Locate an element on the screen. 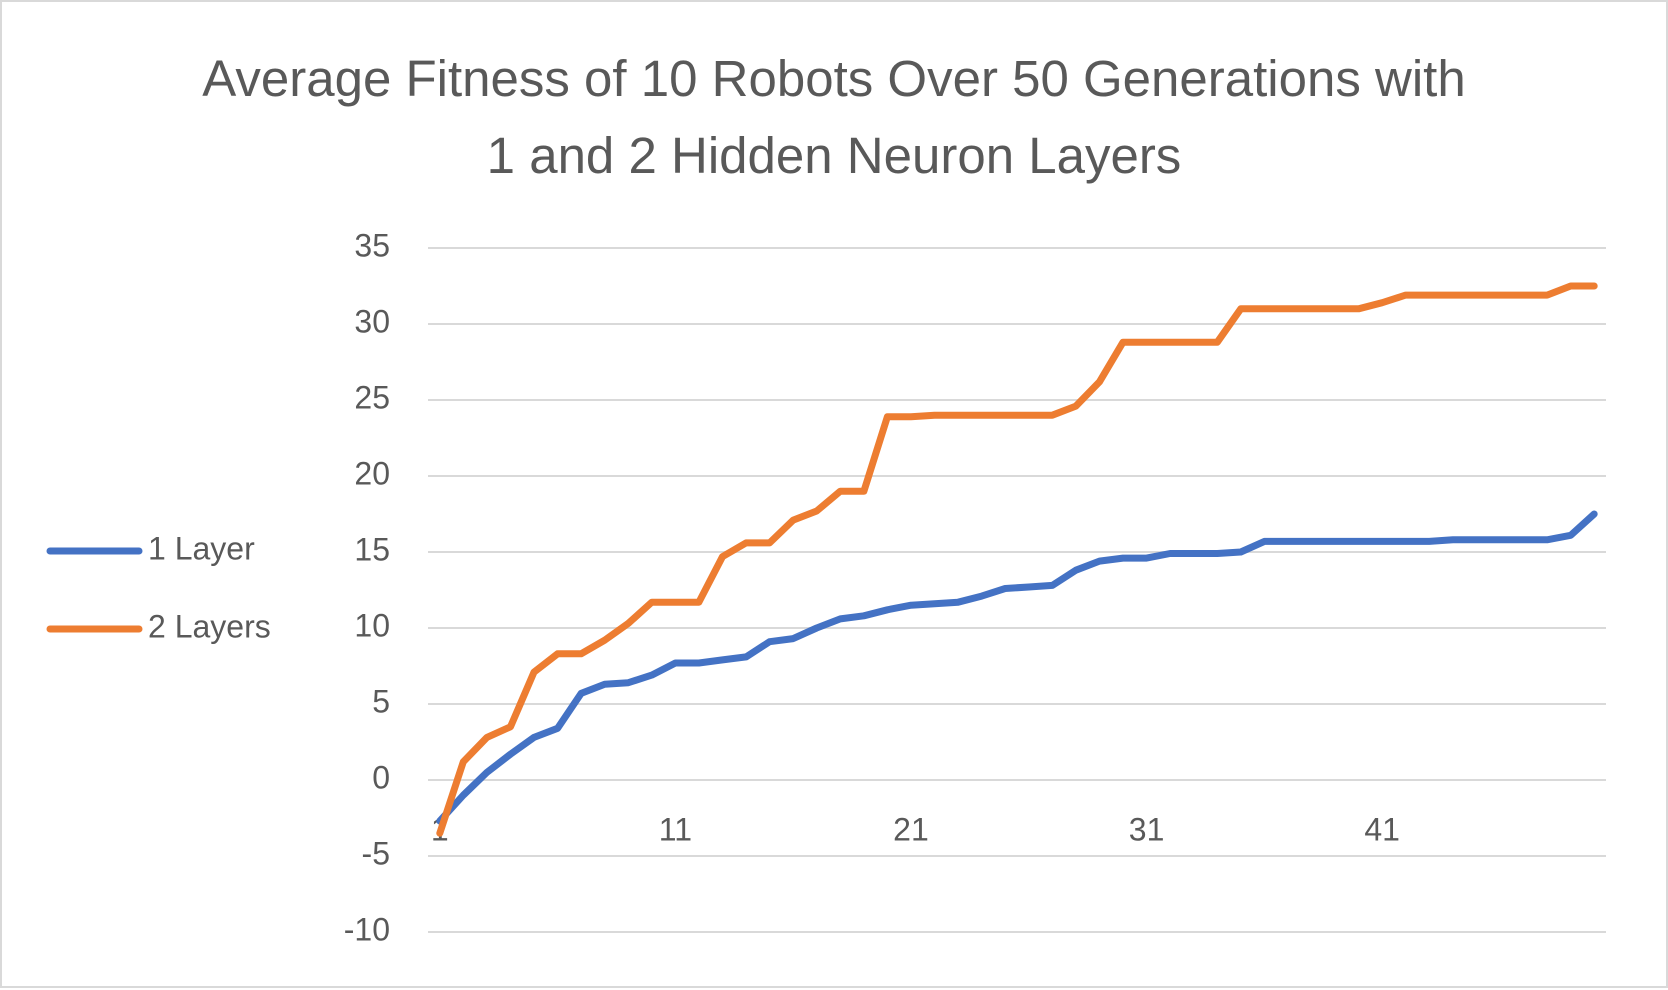 The image size is (1668, 990). y-tick-label: 5 is located at coordinates (381, 701).